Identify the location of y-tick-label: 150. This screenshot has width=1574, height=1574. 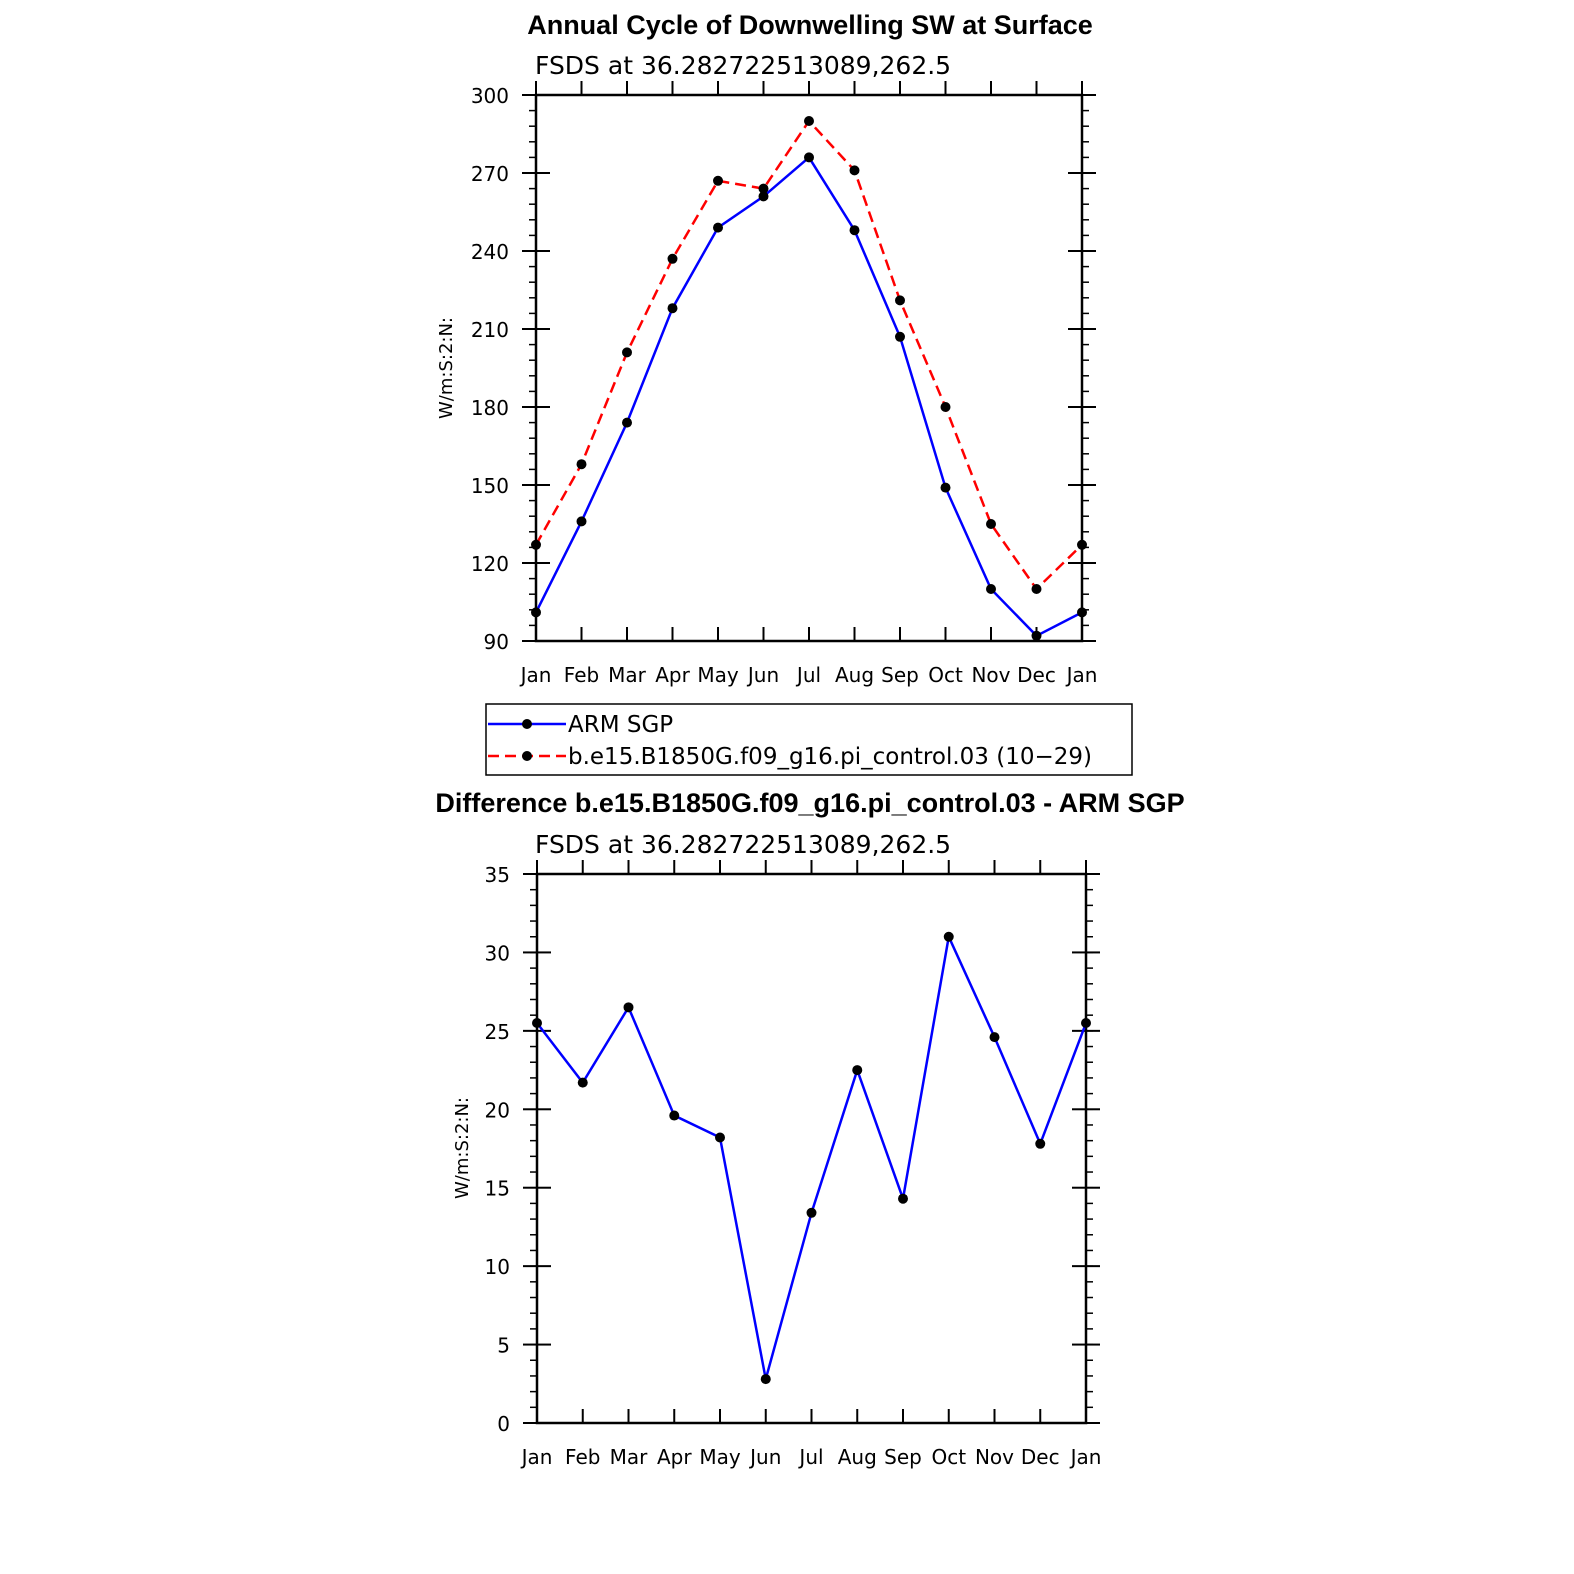
(490, 486).